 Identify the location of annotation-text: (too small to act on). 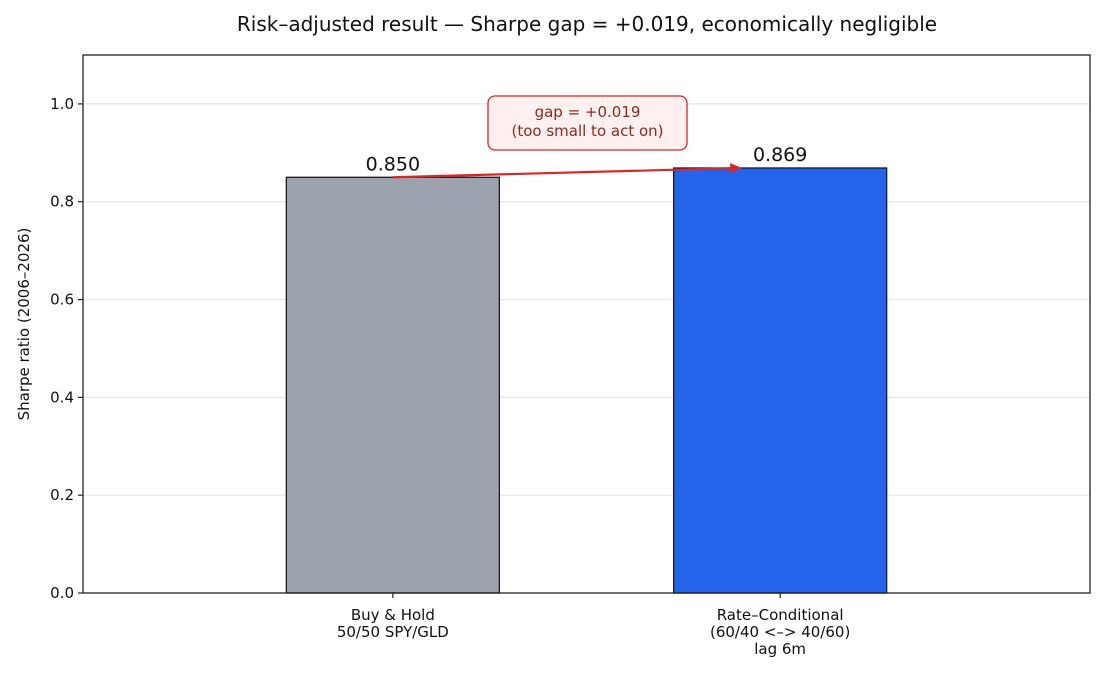
(587, 131).